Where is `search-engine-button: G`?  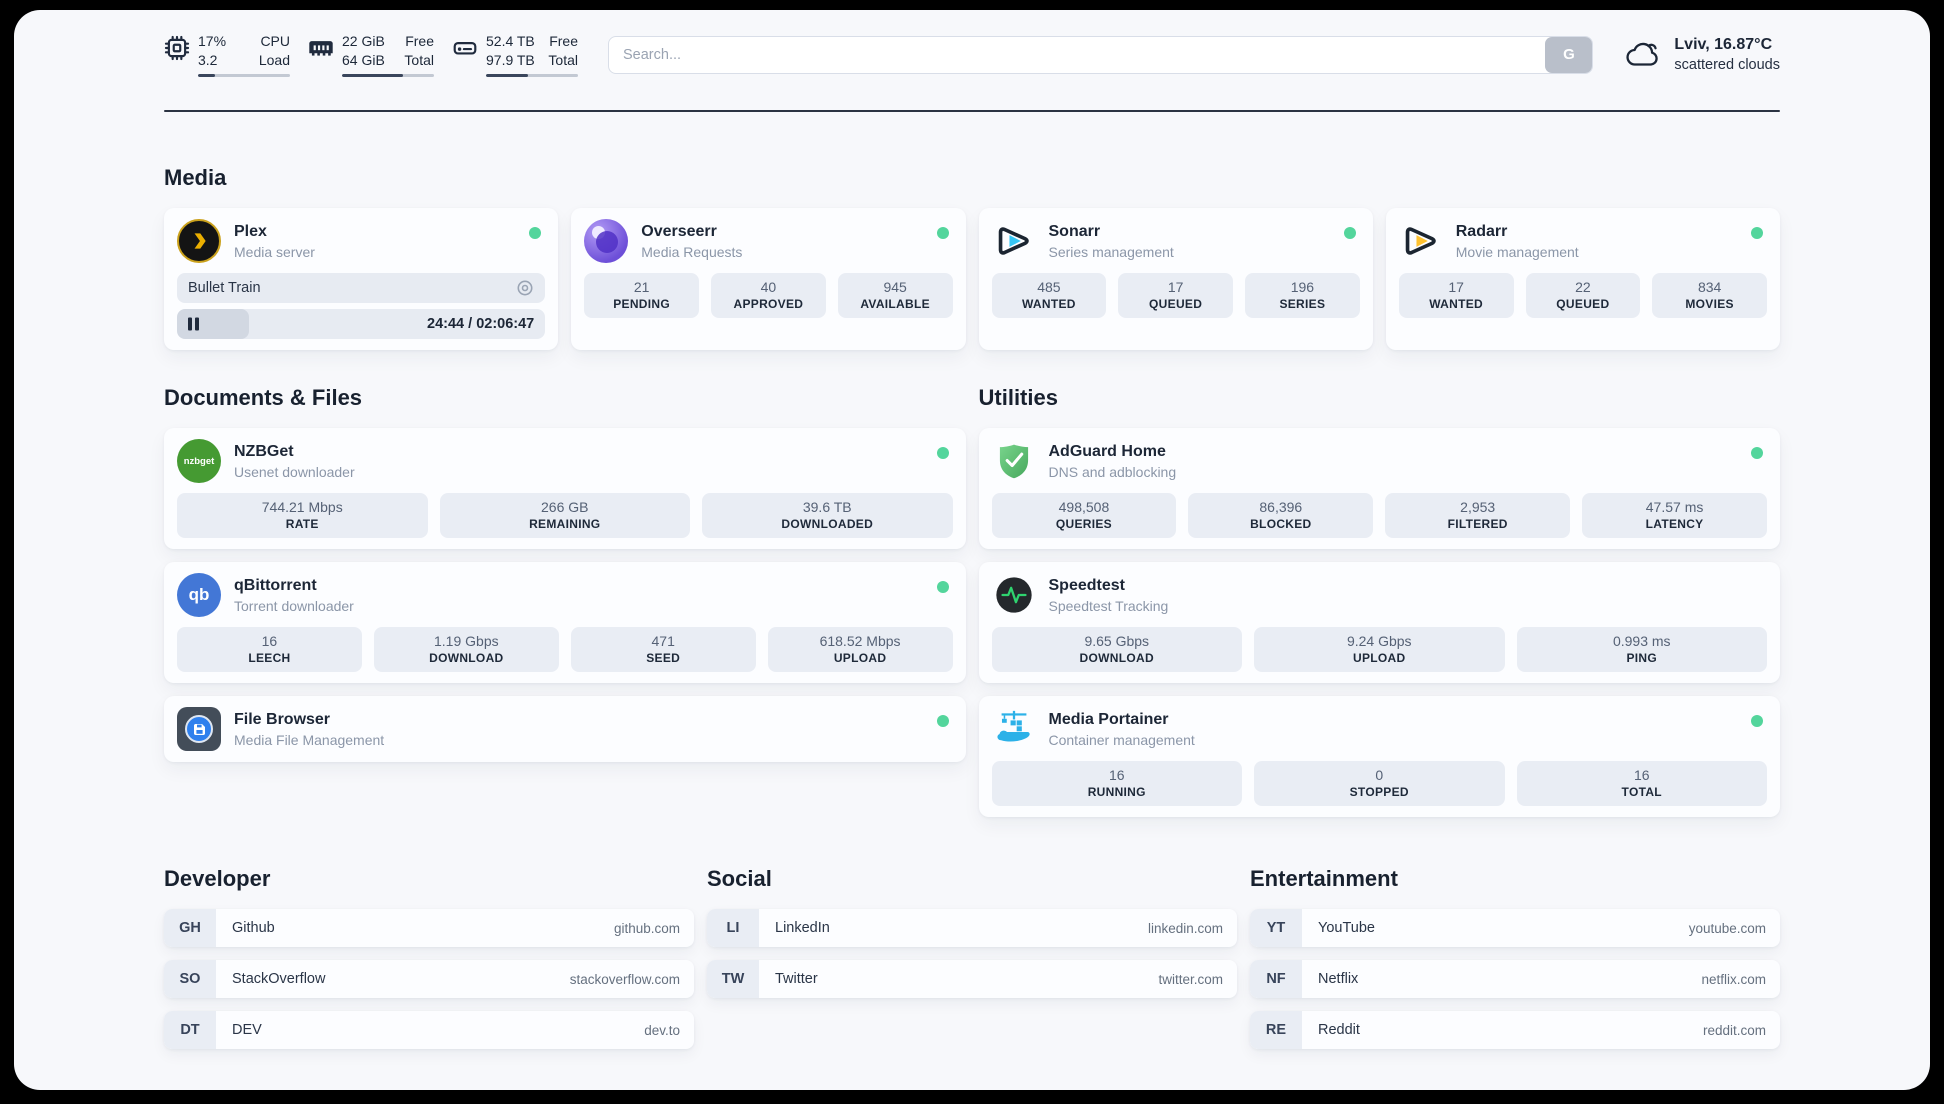 search-engine-button: G is located at coordinates (1569, 54).